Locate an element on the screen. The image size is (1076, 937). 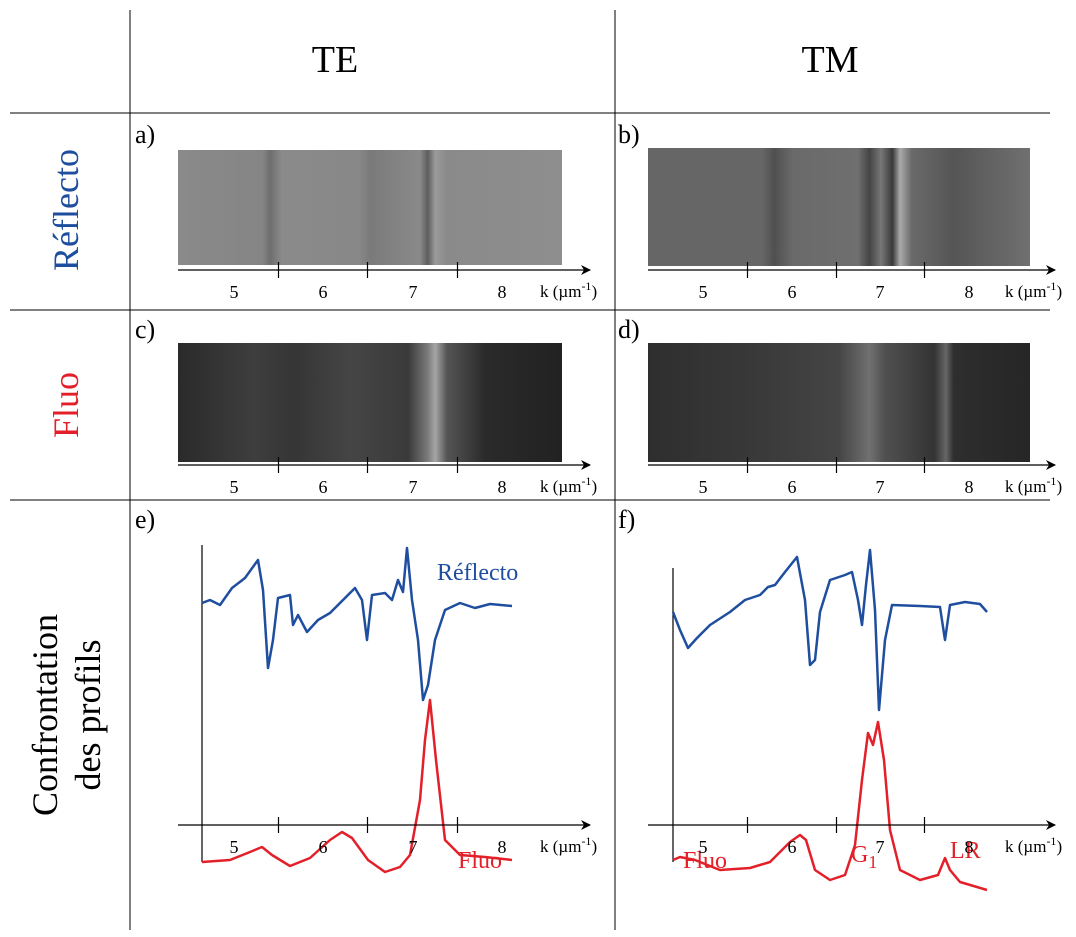
row-label: des profils is located at coordinates (88, 715).